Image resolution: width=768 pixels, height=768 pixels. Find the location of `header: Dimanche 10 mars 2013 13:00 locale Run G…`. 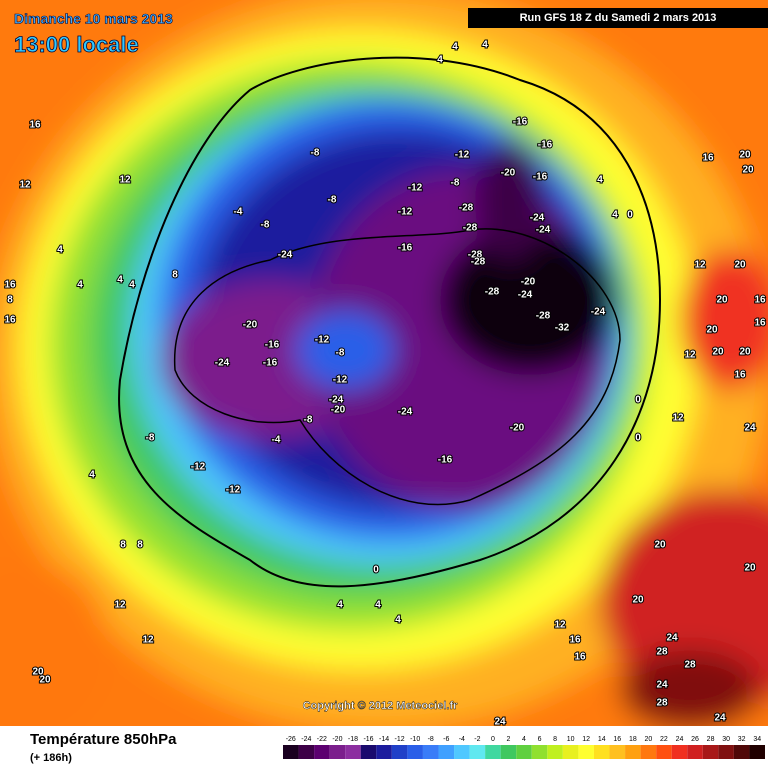

header: Dimanche 10 mars 2013 13:00 locale Run G… is located at coordinates (391, 32).